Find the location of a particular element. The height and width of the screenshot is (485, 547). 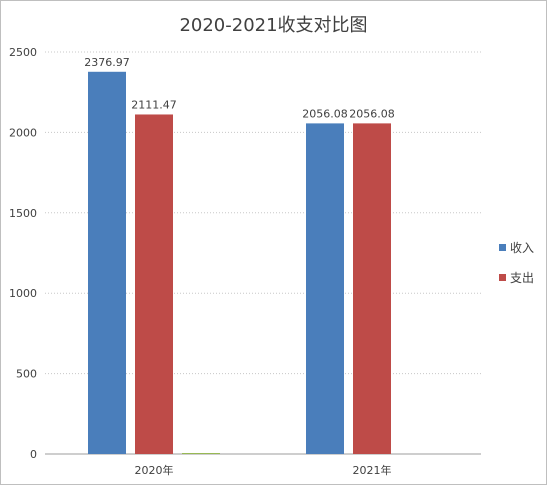

legend-item-expense: 支出 is located at coordinates (516, 277).